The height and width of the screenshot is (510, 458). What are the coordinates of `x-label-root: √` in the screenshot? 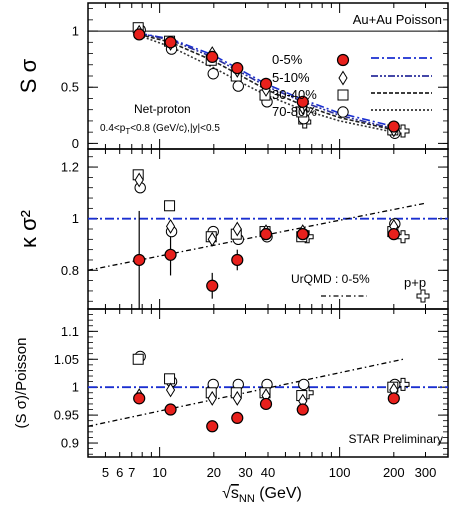 It's located at (226, 493).